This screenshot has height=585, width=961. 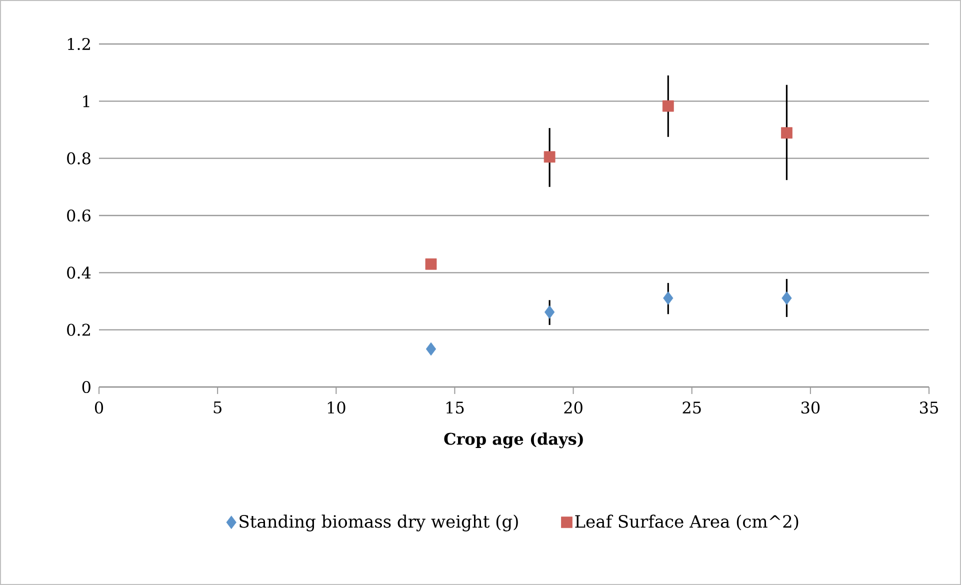 What do you see at coordinates (686, 522) in the screenshot?
I see `legend-label: Leaf Surface Area (cm^2)` at bounding box center [686, 522].